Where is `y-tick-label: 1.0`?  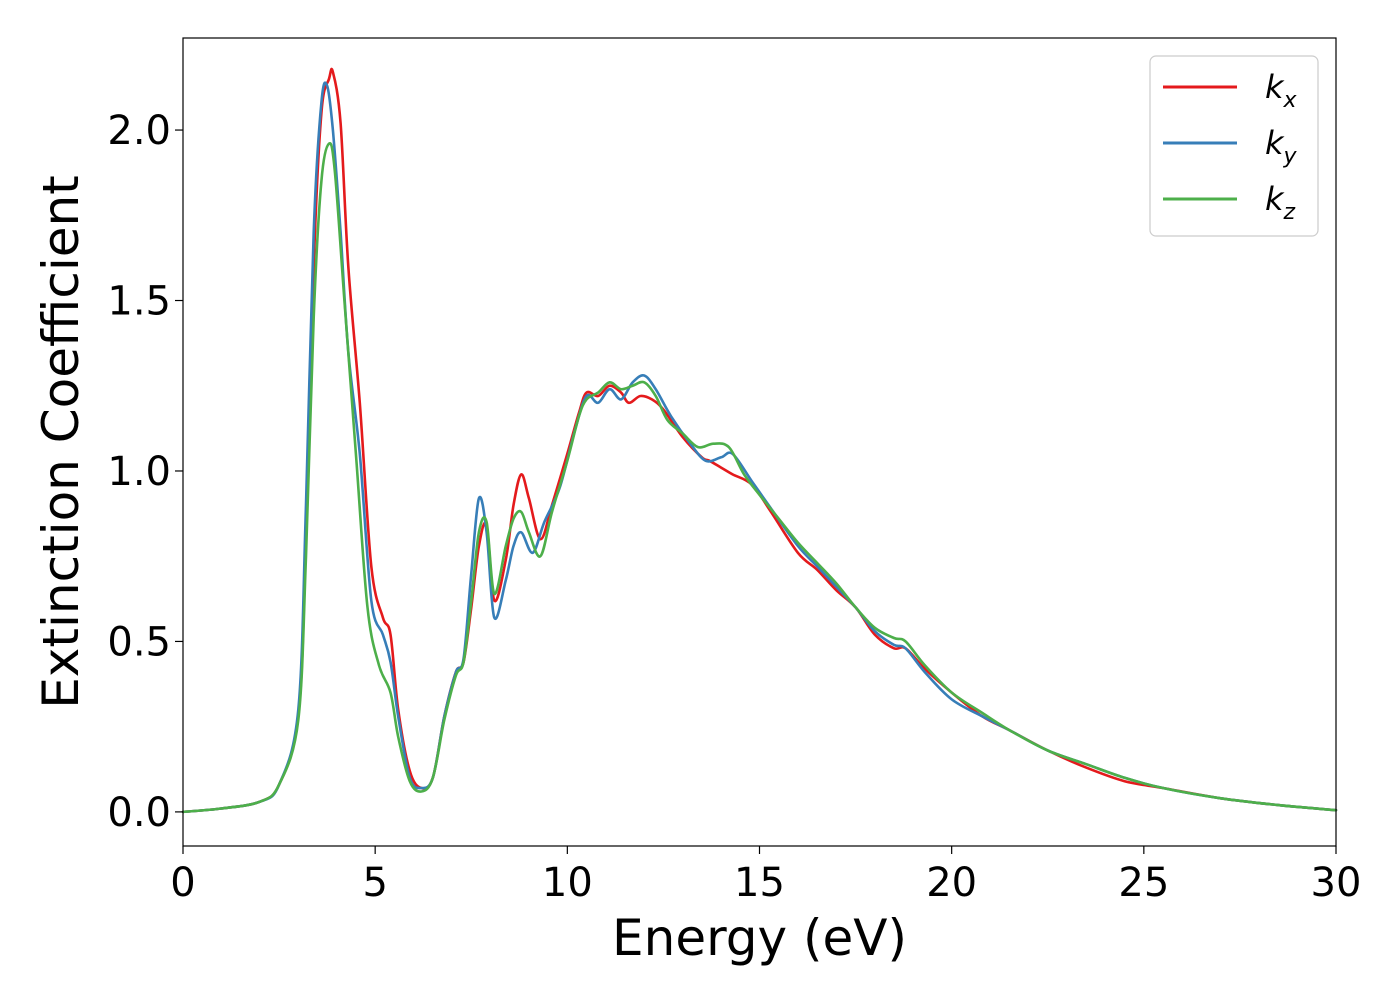 y-tick-label: 1.0 is located at coordinates (139, 472).